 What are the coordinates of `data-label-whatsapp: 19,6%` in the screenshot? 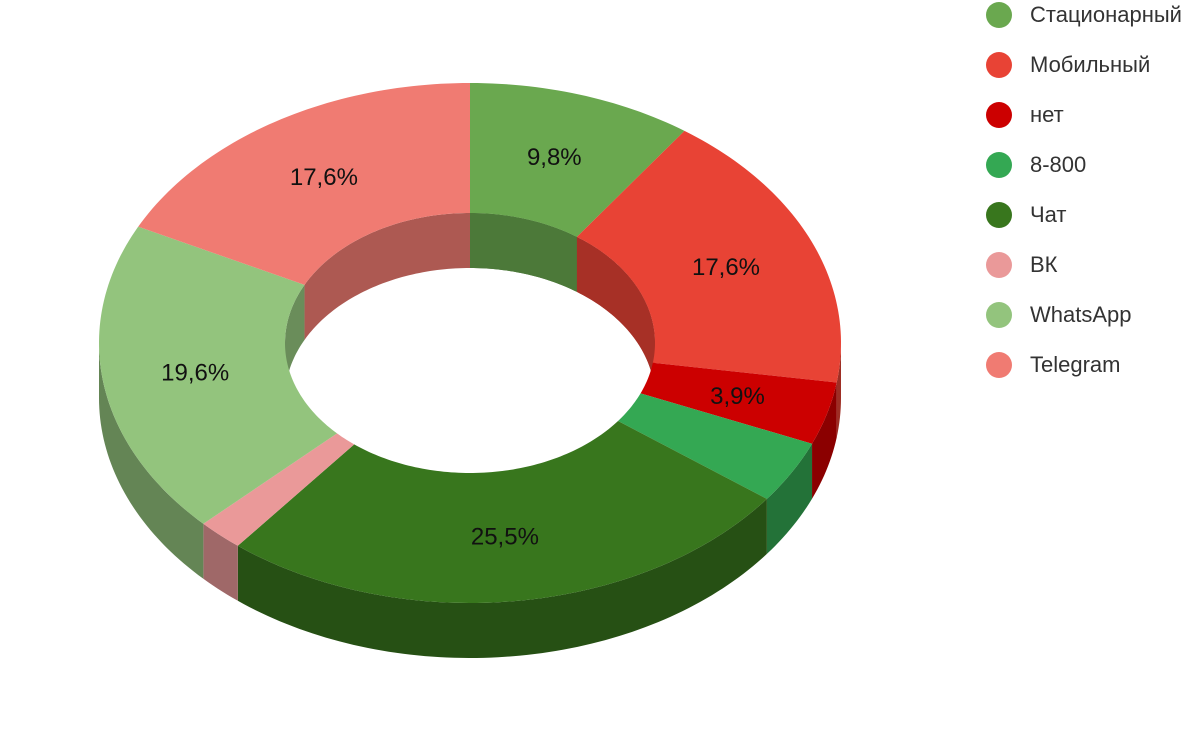 It's located at (195, 373).